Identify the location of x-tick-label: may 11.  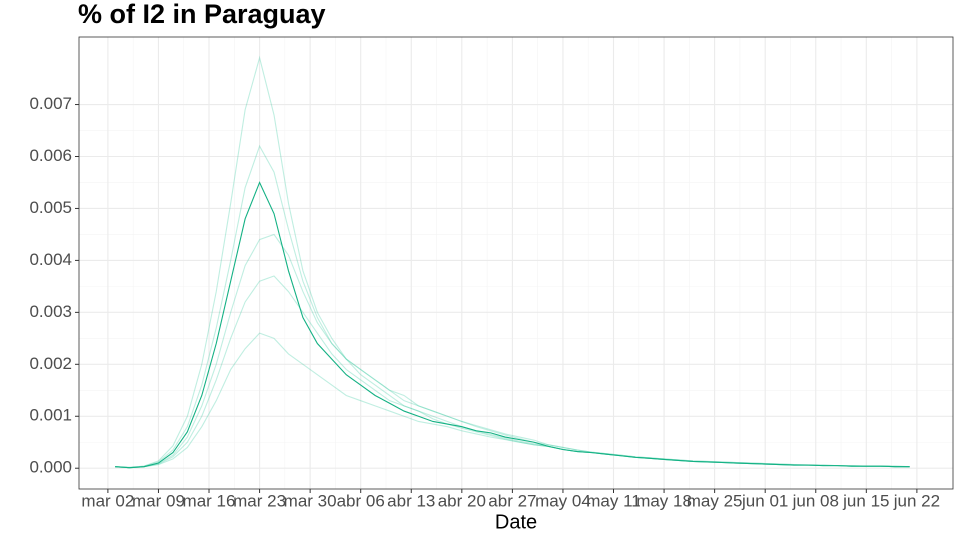
(613, 500).